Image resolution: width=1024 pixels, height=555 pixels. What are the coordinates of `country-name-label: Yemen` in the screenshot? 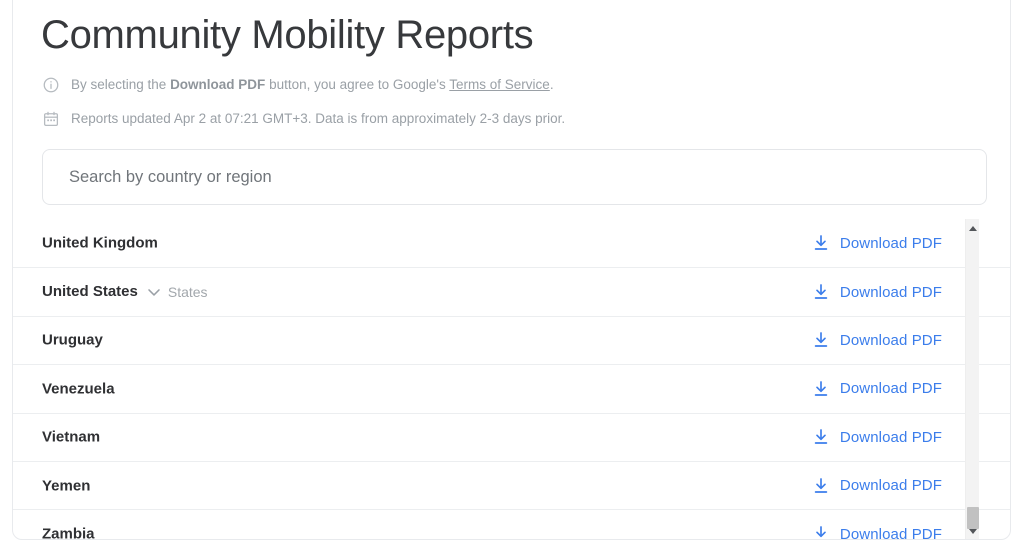 It's located at (66, 486).